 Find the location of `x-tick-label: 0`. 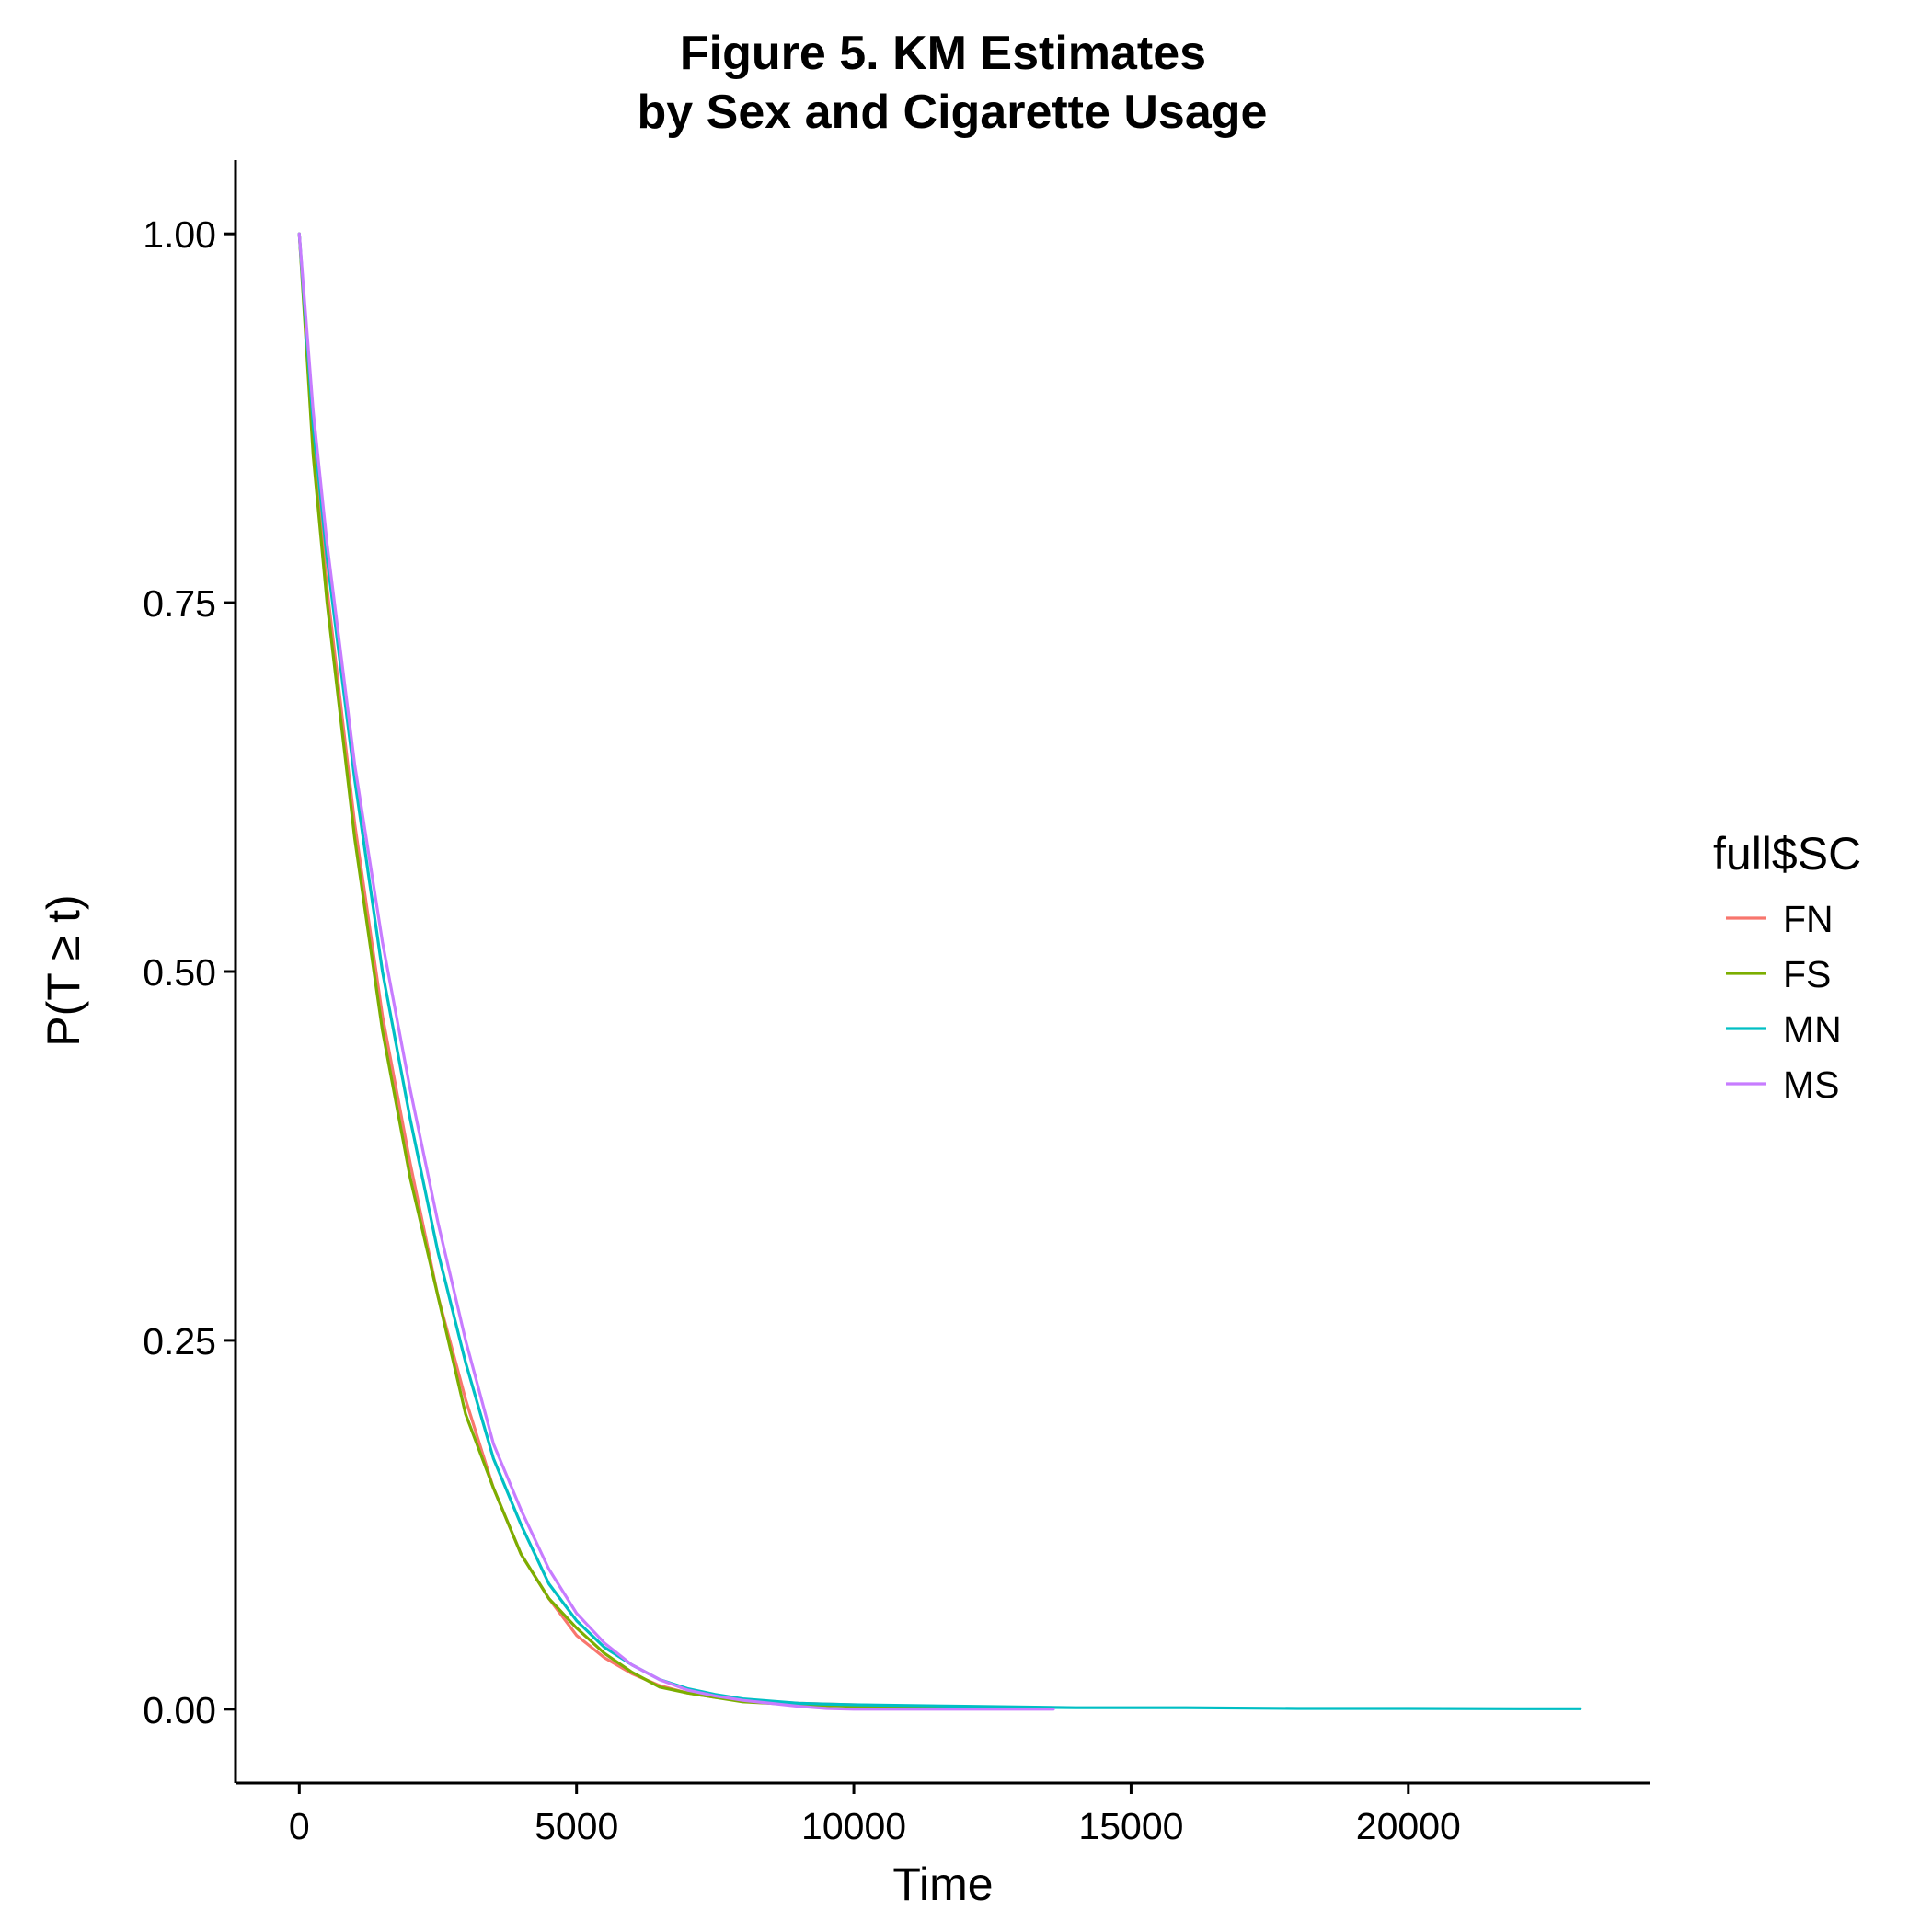

x-tick-label: 0 is located at coordinates (299, 1826).